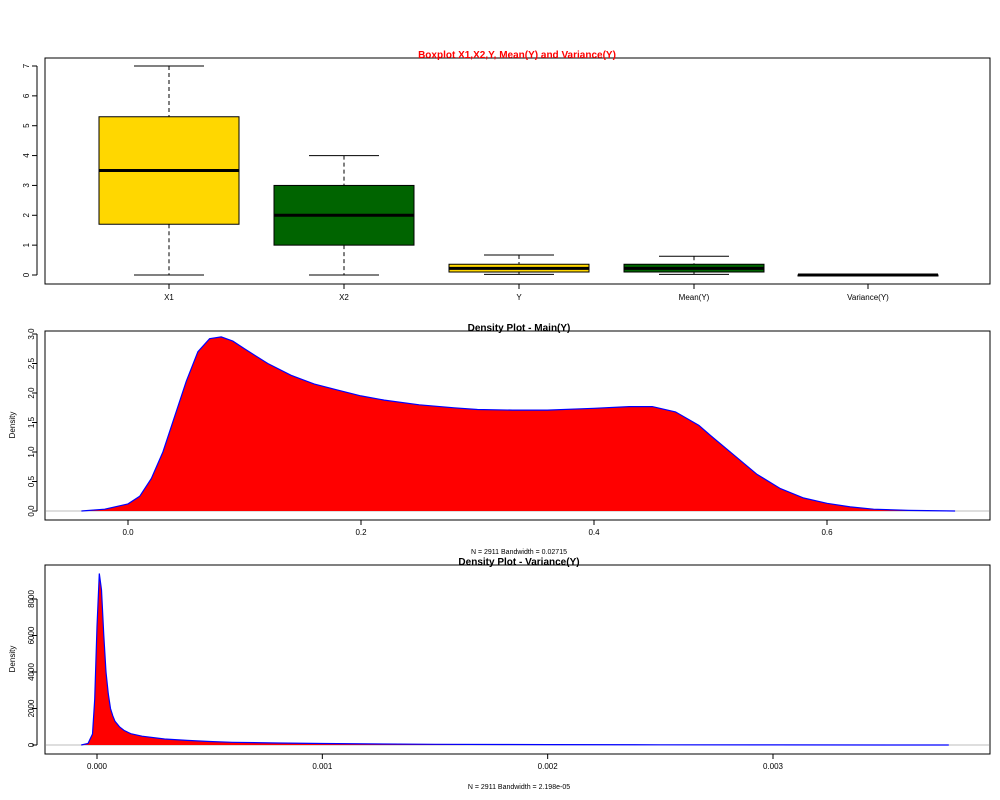 The image size is (1000, 800). What do you see at coordinates (477, 528) in the screenshot?
I see `density-main-x-axis: 0.0 0.2 0.4 0.6` at bounding box center [477, 528].